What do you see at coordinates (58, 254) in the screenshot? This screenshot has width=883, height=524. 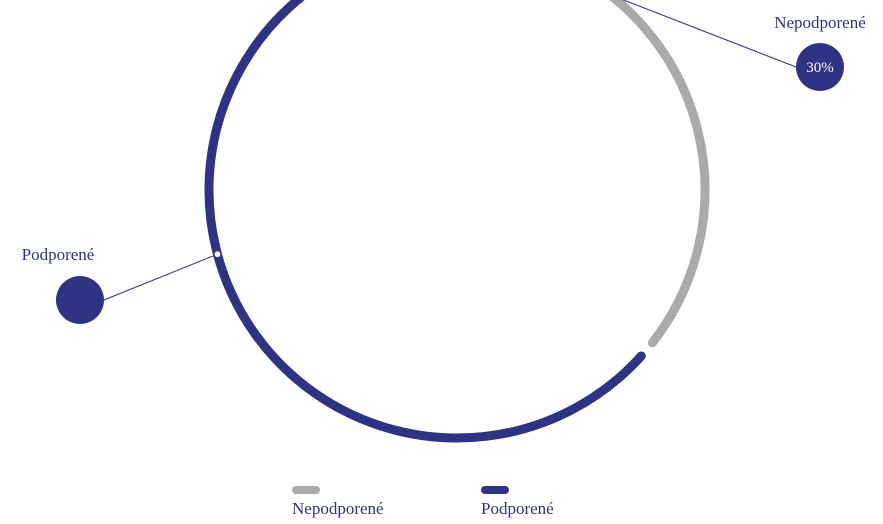 I see `slice-label-podporene: Podporené` at bounding box center [58, 254].